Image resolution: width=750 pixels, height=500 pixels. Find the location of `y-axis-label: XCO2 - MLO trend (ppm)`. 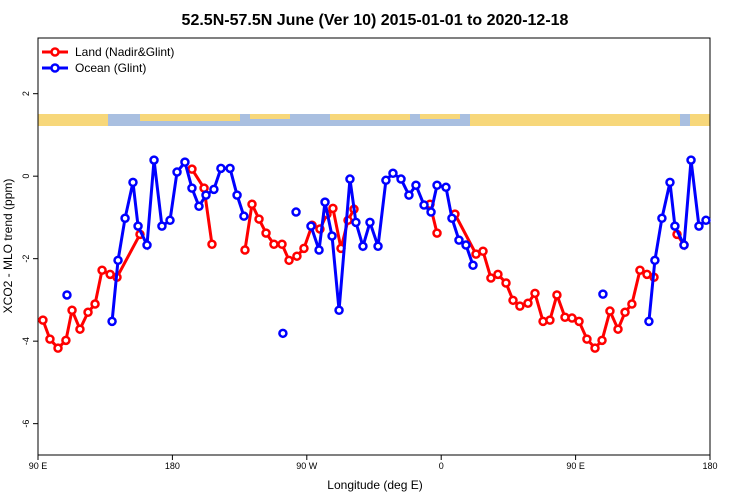

y-axis-label: XCO2 - MLO trend (ppm) is located at coordinates (8, 246).